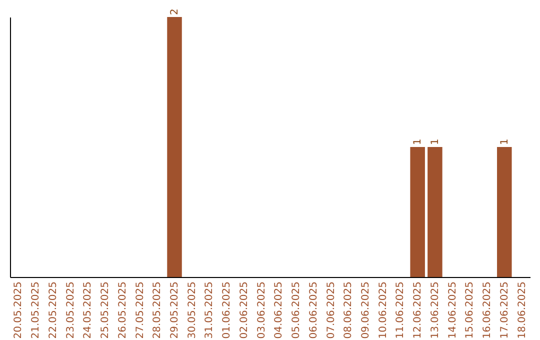  What do you see at coordinates (348, 310) in the screenshot?
I see `x-tick-label: 08.06.2025` at bounding box center [348, 310].